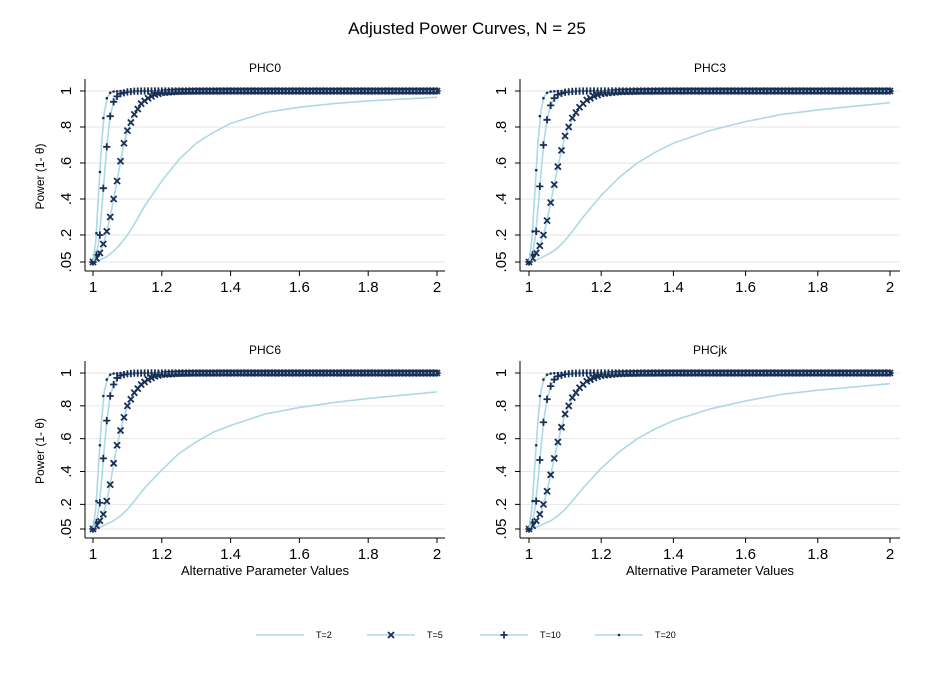 The height and width of the screenshot is (685, 935). What do you see at coordinates (230, 287) in the screenshot?
I see `x-tick-label: 1.4` at bounding box center [230, 287].